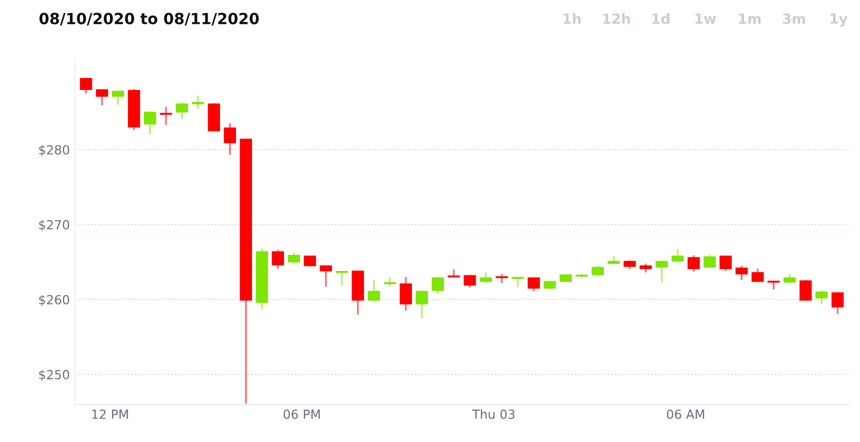 Image resolution: width=860 pixels, height=442 pixels. Describe the element at coordinates (110, 414) in the screenshot. I see `x-tick-label: 12 PM` at that location.